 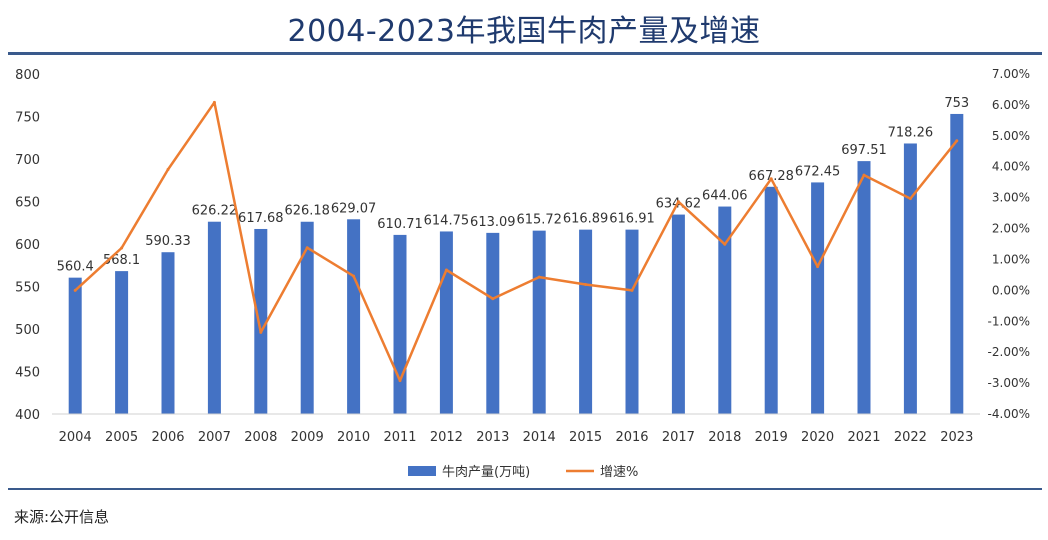 What do you see at coordinates (121, 437) in the screenshot?
I see `x-tick-label: 2005` at bounding box center [121, 437].